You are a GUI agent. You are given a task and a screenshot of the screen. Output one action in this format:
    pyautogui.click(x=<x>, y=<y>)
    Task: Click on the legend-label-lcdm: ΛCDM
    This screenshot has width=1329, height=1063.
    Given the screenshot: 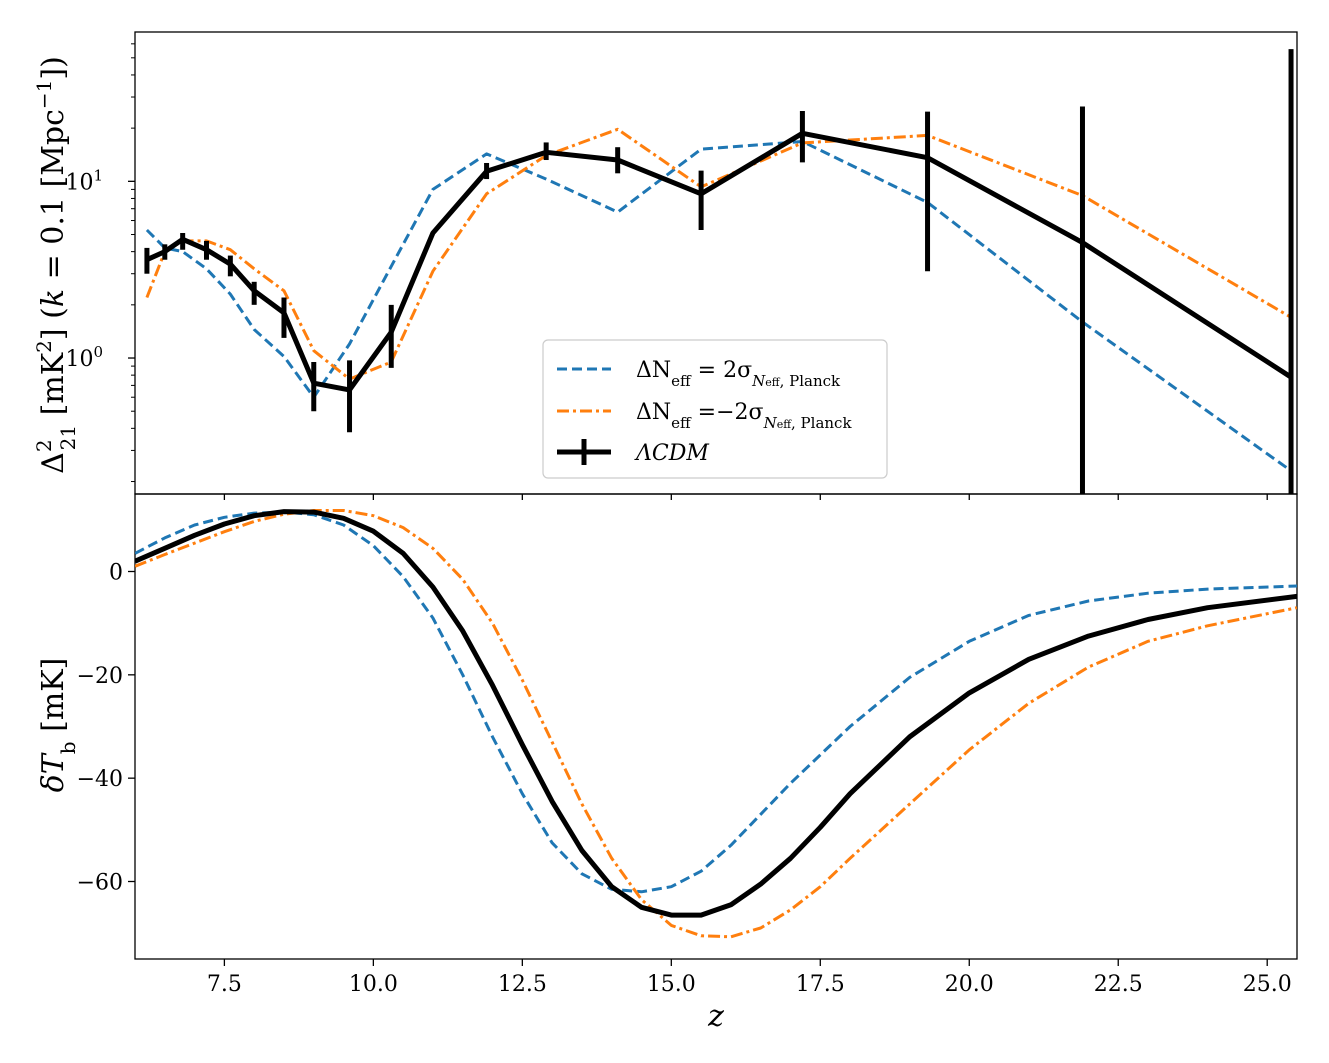 What is the action you would take?
    pyautogui.click(x=671, y=453)
    